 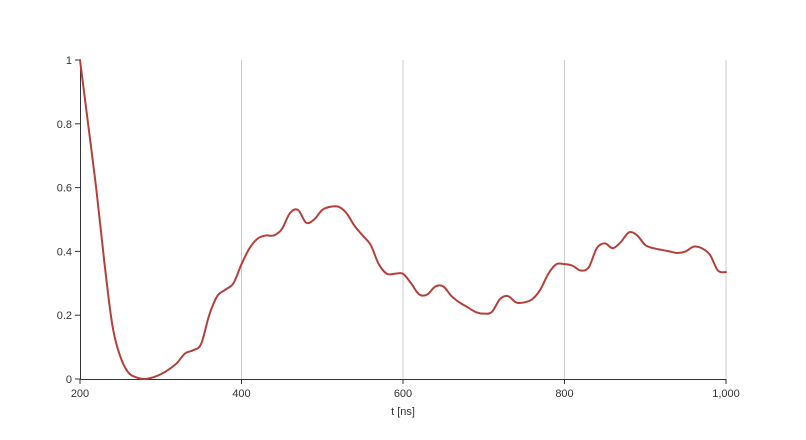 What do you see at coordinates (69, 61) in the screenshot?
I see `y-tick-label-5: 1` at bounding box center [69, 61].